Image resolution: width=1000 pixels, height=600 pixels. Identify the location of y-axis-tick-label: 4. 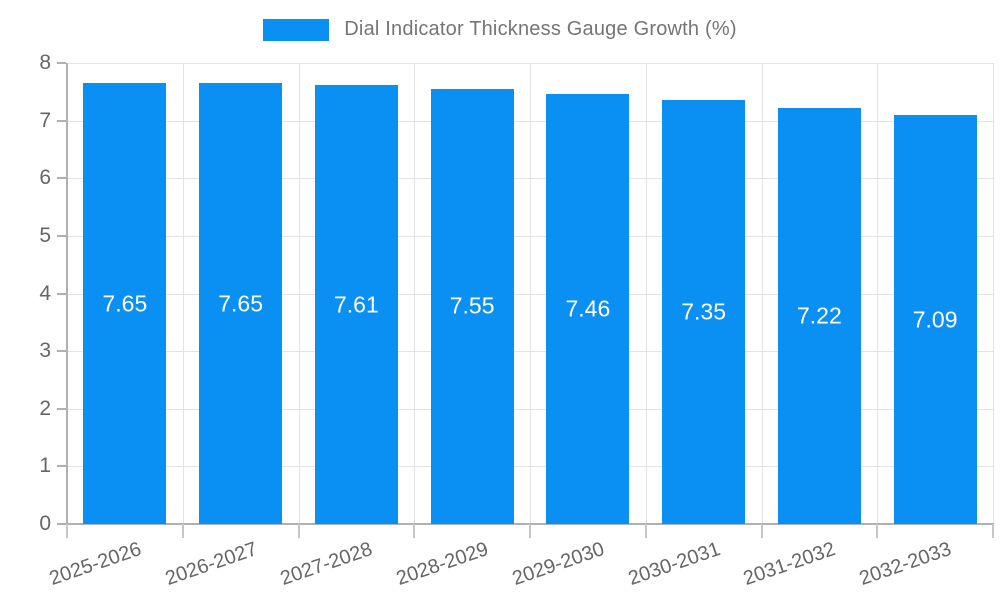
(45, 293).